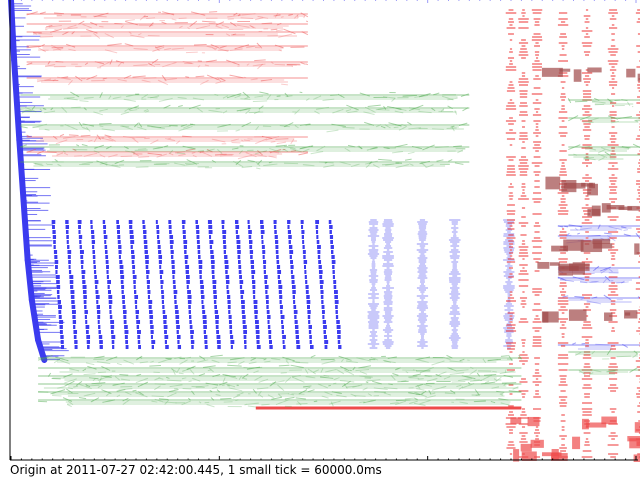 The height and width of the screenshot is (480, 640). I want to click on series-blue-right-bands-dash, so click(574, 343).